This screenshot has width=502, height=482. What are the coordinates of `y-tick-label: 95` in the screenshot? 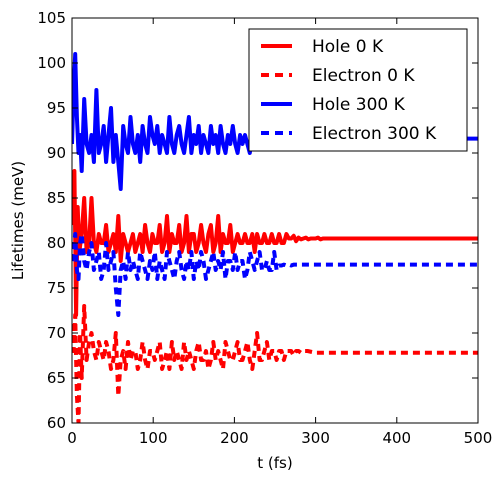 It's located at (56, 108).